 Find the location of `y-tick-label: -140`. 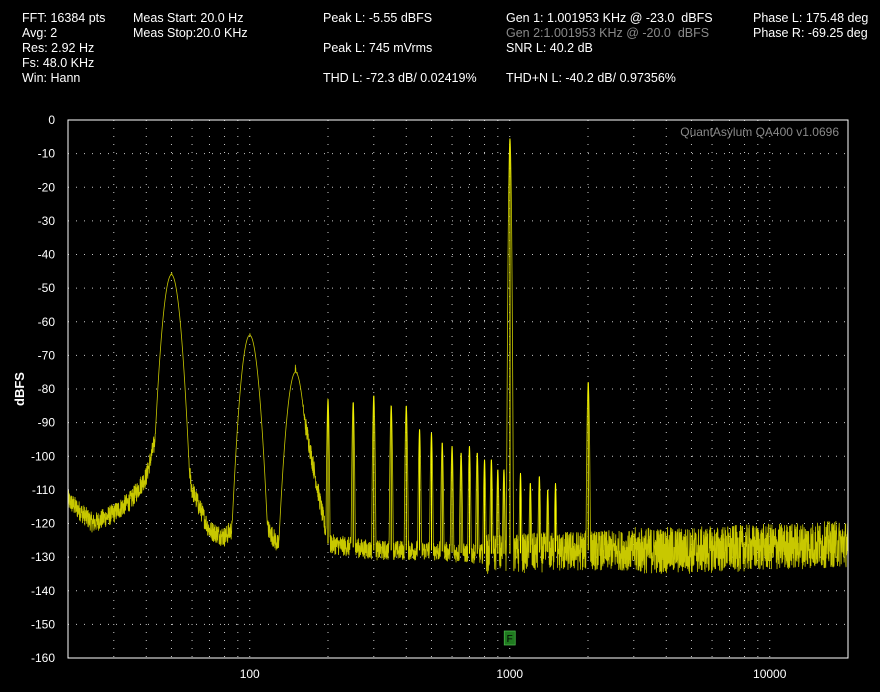

y-tick-label: -140 is located at coordinates (43, 591).